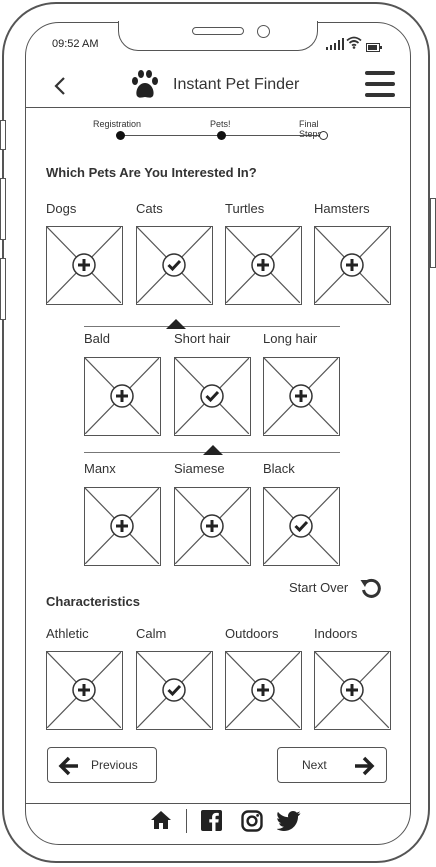 This screenshot has width=436, height=867. What do you see at coordinates (199, 468) in the screenshot?
I see `breed-label: Siamese` at bounding box center [199, 468].